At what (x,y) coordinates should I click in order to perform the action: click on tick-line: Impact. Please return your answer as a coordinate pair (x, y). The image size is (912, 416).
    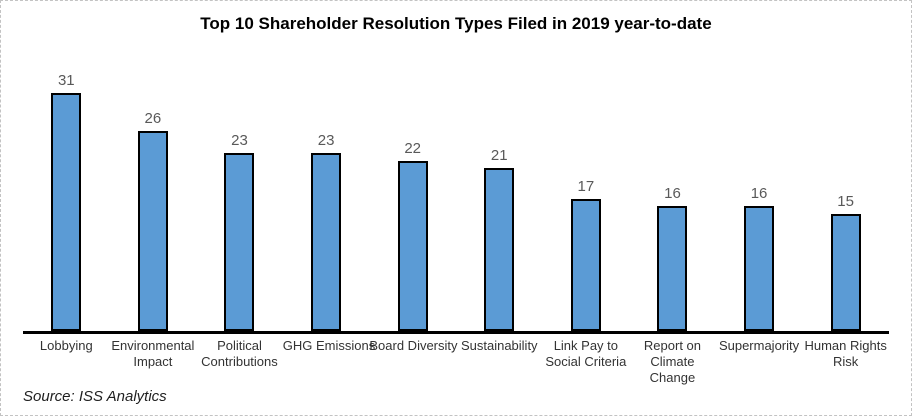
    Looking at the image, I should click on (153, 361).